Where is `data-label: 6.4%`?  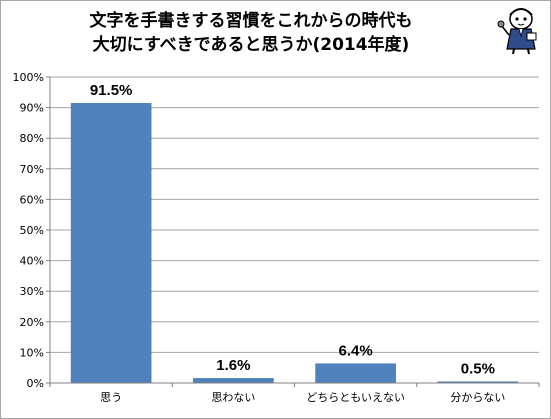 data-label: 6.4% is located at coordinates (356, 350).